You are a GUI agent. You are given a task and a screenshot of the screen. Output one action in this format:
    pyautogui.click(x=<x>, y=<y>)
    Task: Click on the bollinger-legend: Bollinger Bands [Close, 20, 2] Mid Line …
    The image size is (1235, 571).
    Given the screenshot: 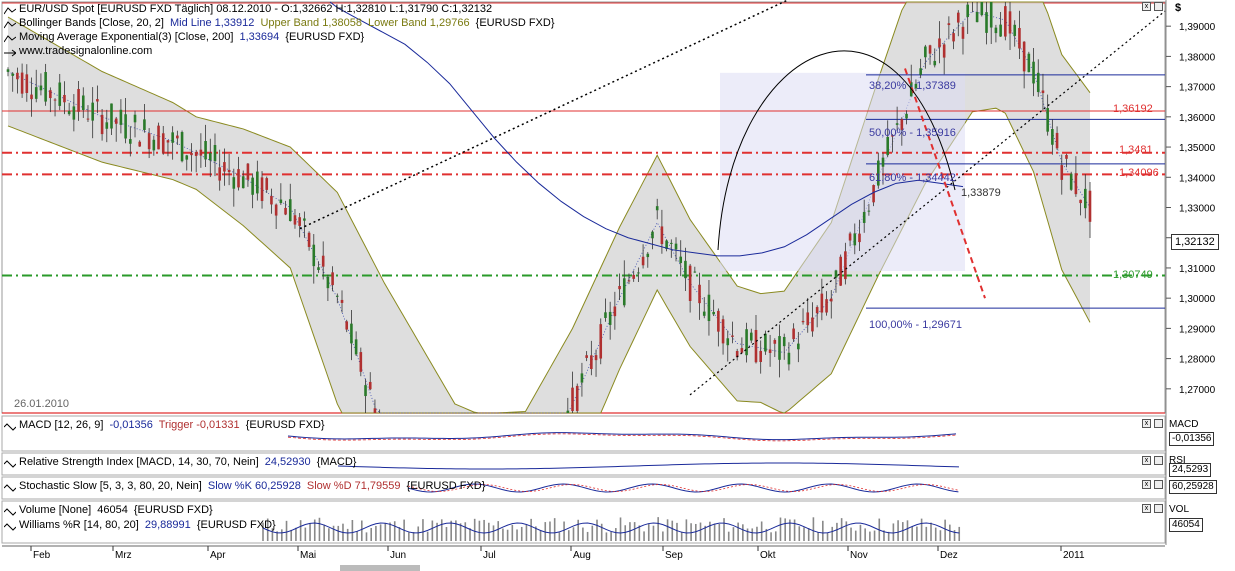 What is the action you would take?
    pyautogui.click(x=280, y=23)
    